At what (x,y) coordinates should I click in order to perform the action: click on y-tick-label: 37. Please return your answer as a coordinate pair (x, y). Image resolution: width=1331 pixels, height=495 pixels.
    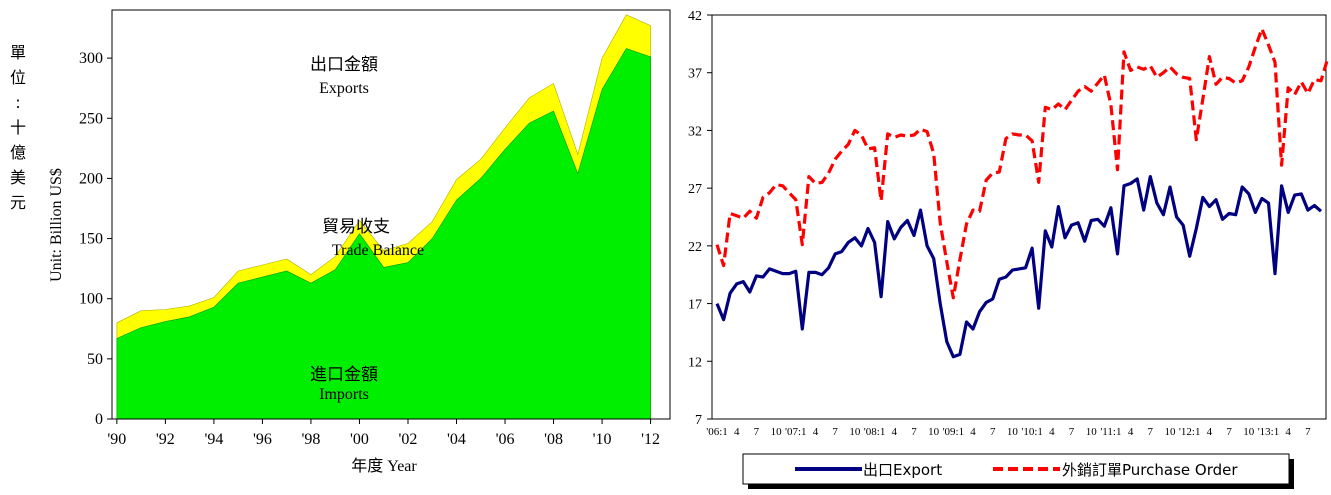
    Looking at the image, I should click on (695, 74).